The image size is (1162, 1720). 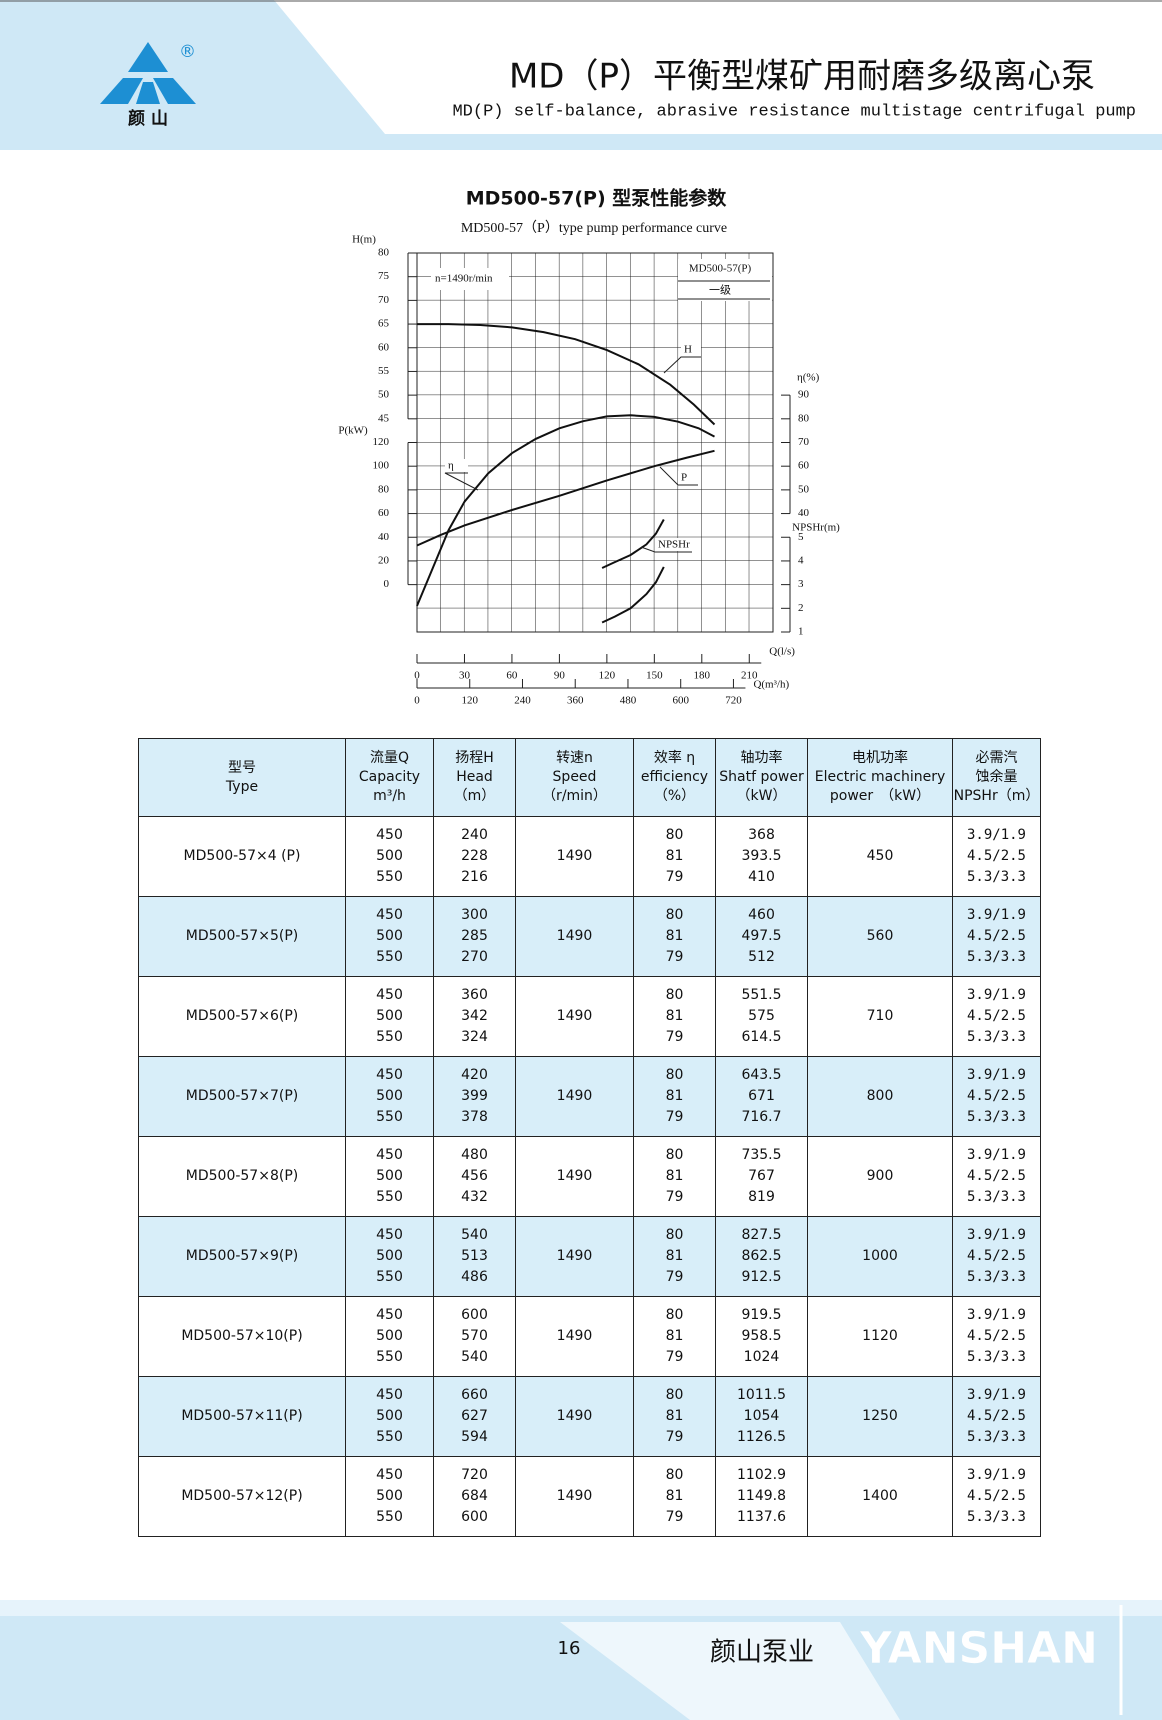 What do you see at coordinates (725, 280) in the screenshot?
I see `legend-box` at bounding box center [725, 280].